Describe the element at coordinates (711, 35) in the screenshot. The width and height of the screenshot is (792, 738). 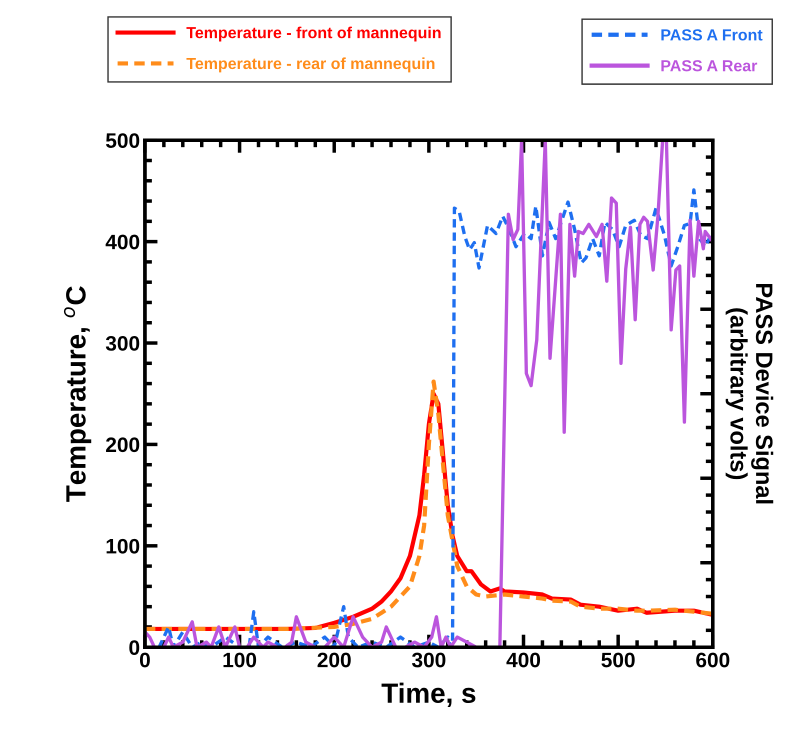
I see `legend-label: PASS A Front` at that location.